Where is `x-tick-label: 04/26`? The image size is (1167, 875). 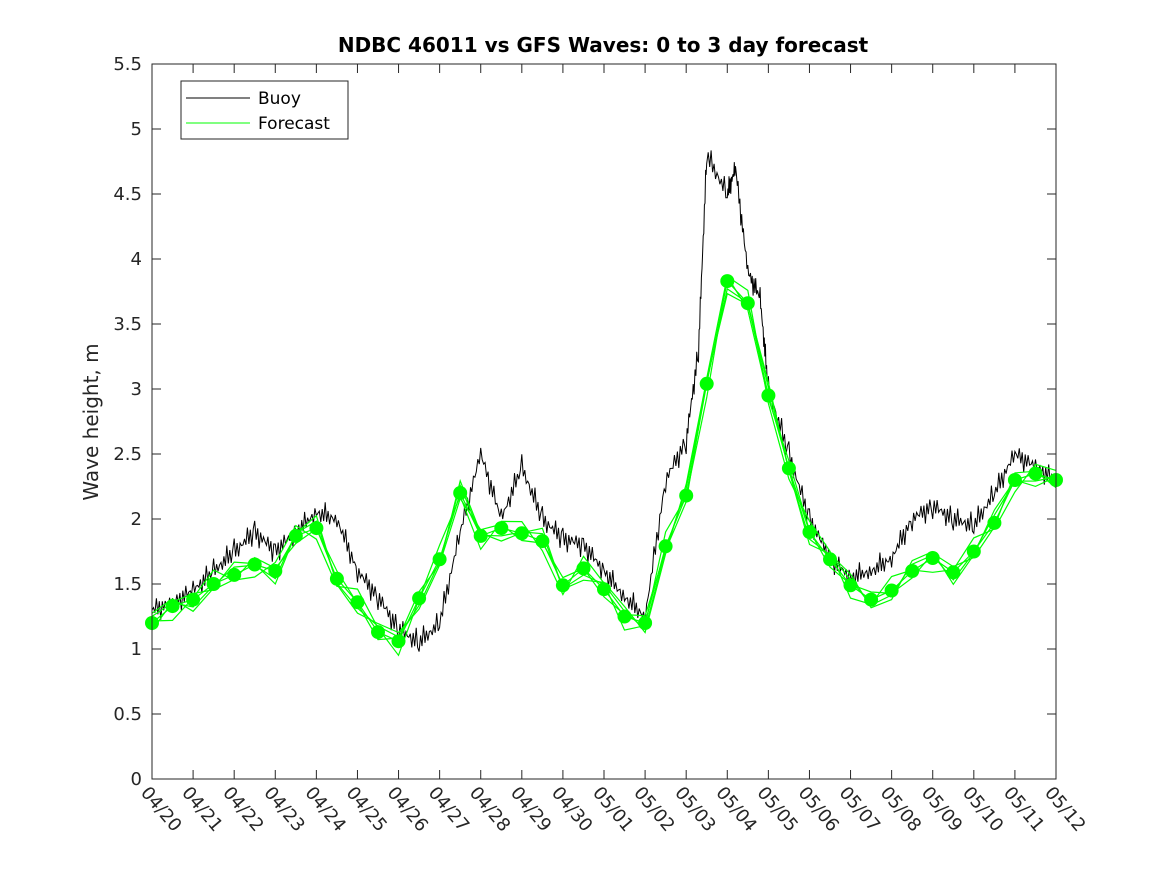
x-tick-label: 04/26 is located at coordinates (407, 809).